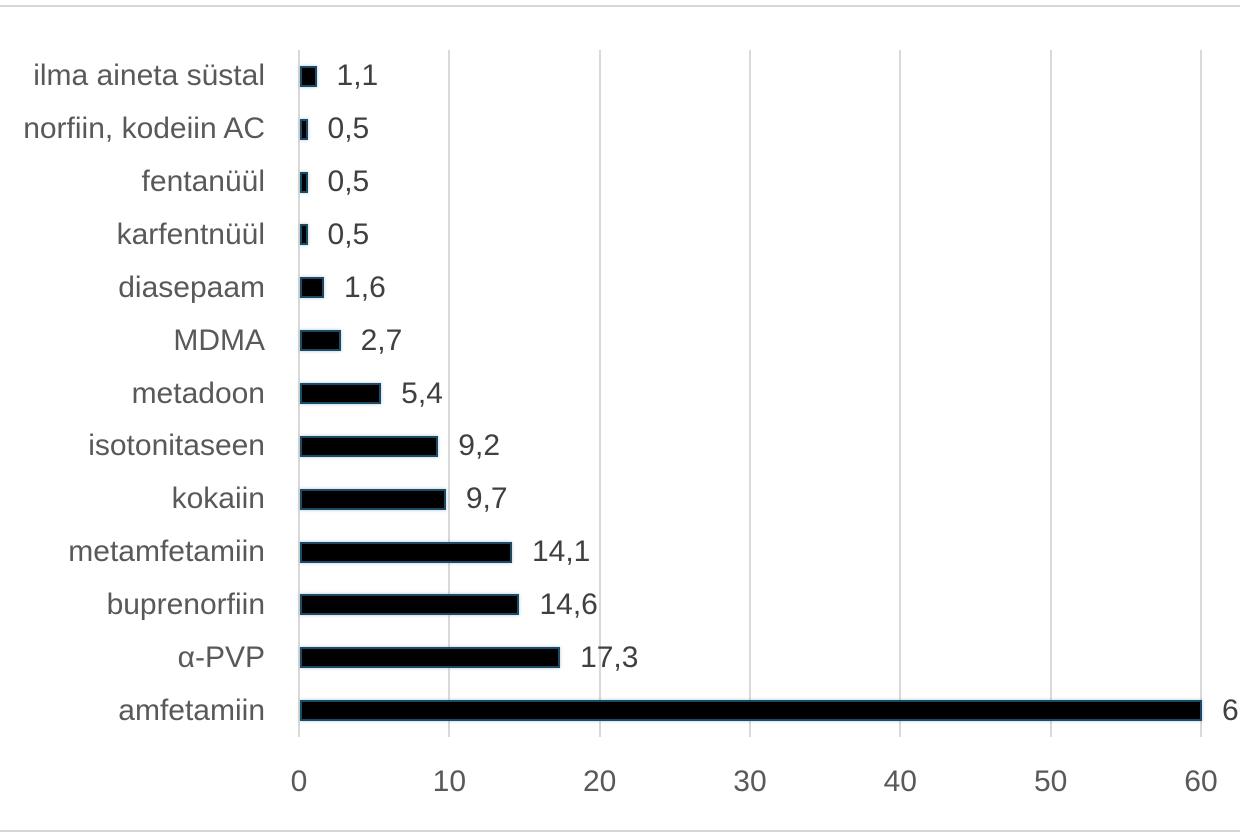 Image resolution: width=1240 pixels, height=840 pixels. What do you see at coordinates (750, 781) in the screenshot?
I see `x-axis-tick-label: 30` at bounding box center [750, 781].